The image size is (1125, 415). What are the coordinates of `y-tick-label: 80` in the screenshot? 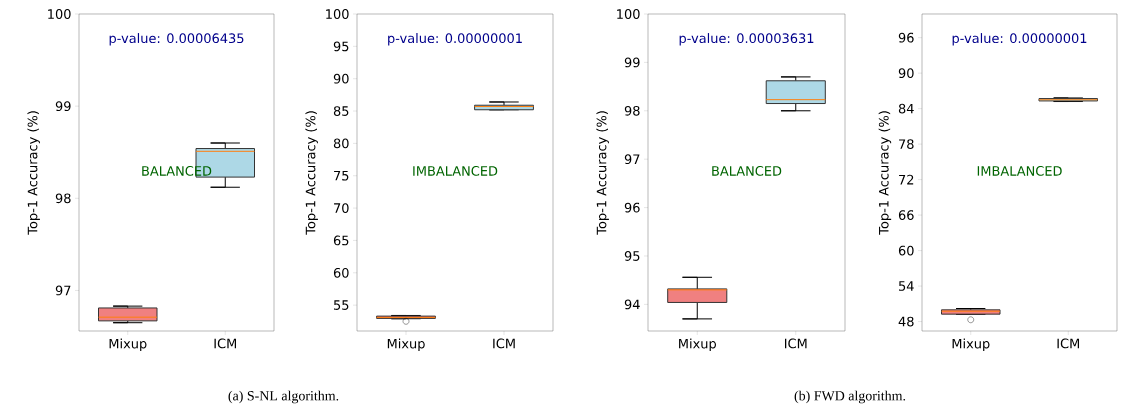 It's located at (341, 143).